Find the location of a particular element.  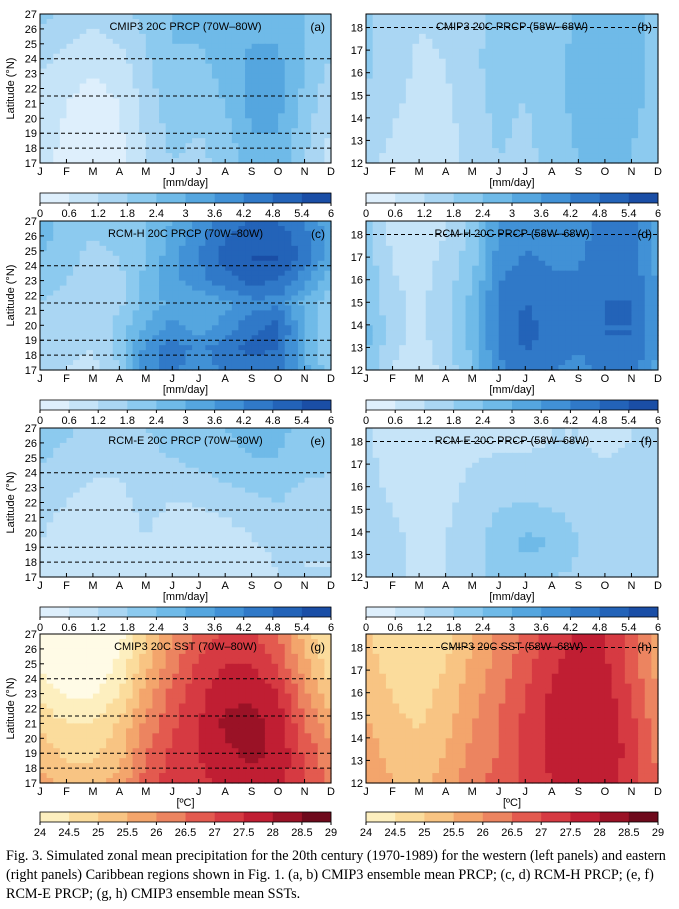

y-axis-label: Latitude (°N) is located at coordinates (11, 296).